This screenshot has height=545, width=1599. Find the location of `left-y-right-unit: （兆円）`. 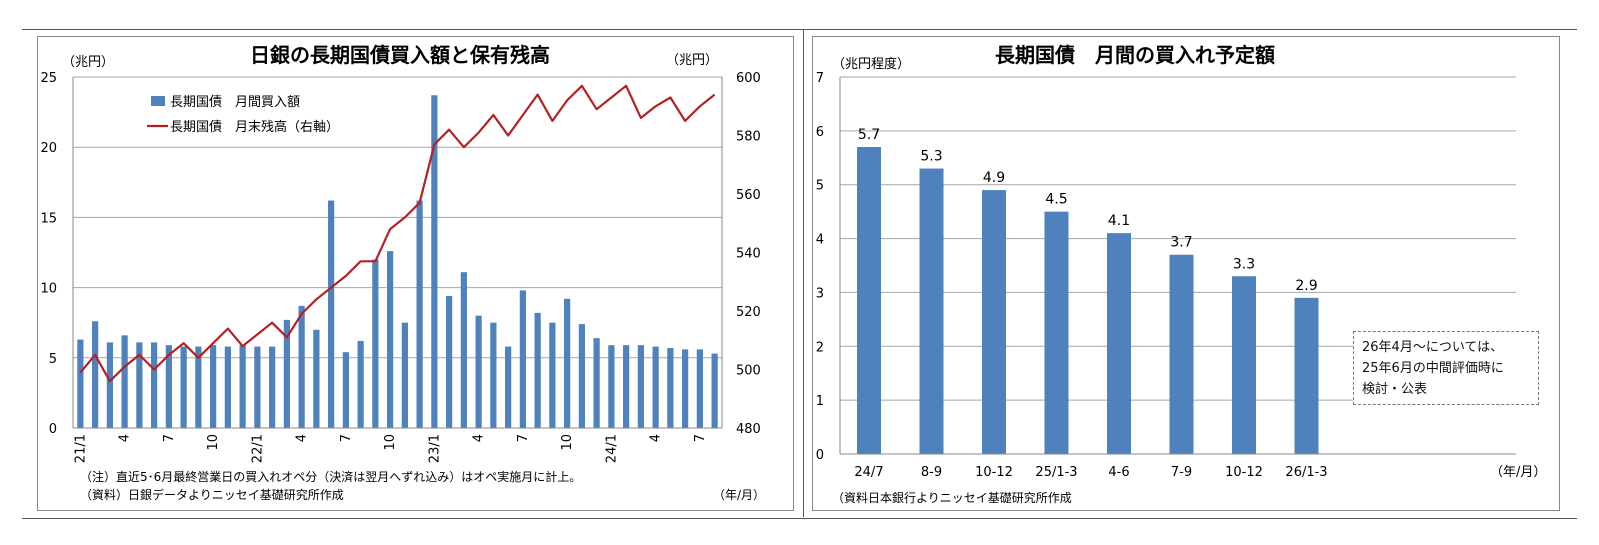

left-y-right-unit: （兆円） is located at coordinates (692, 60).